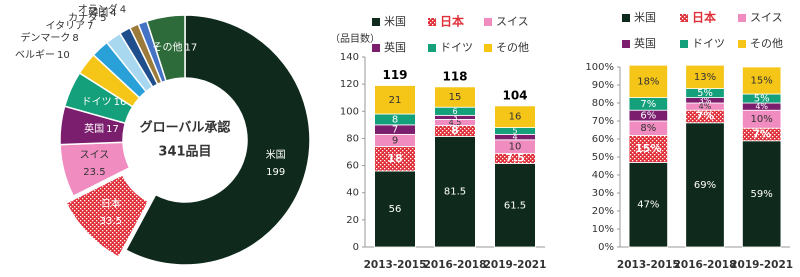  What do you see at coordinates (603, 157) in the screenshot?
I see `y-tick-label: 50%` at bounding box center [603, 157].